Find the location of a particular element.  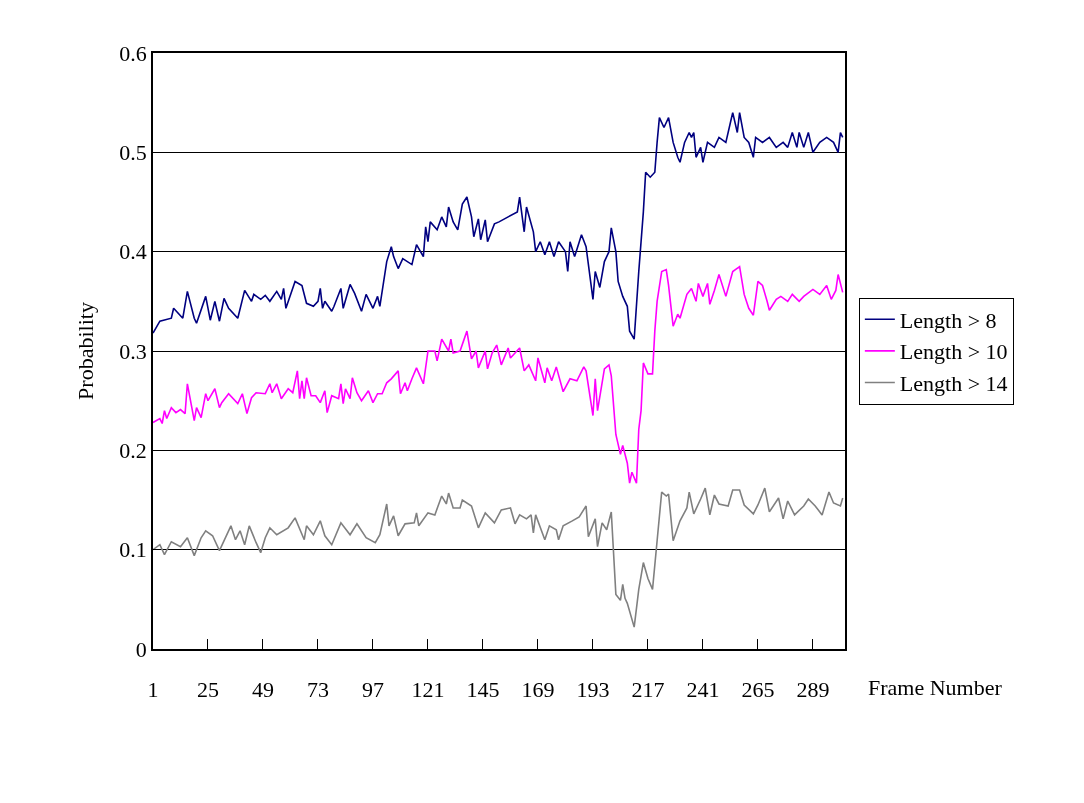

x-axis-title: Frame Number is located at coordinates (935, 687).